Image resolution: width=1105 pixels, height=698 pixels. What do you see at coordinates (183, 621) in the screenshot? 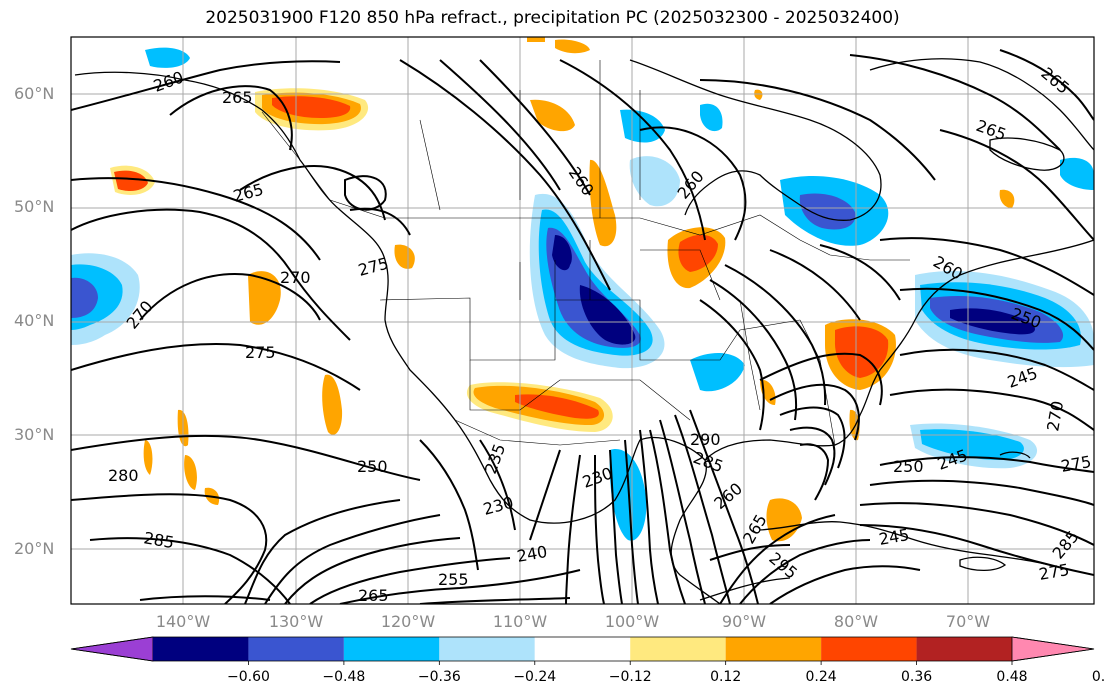
I see `lon-label: 140°W` at bounding box center [183, 621].